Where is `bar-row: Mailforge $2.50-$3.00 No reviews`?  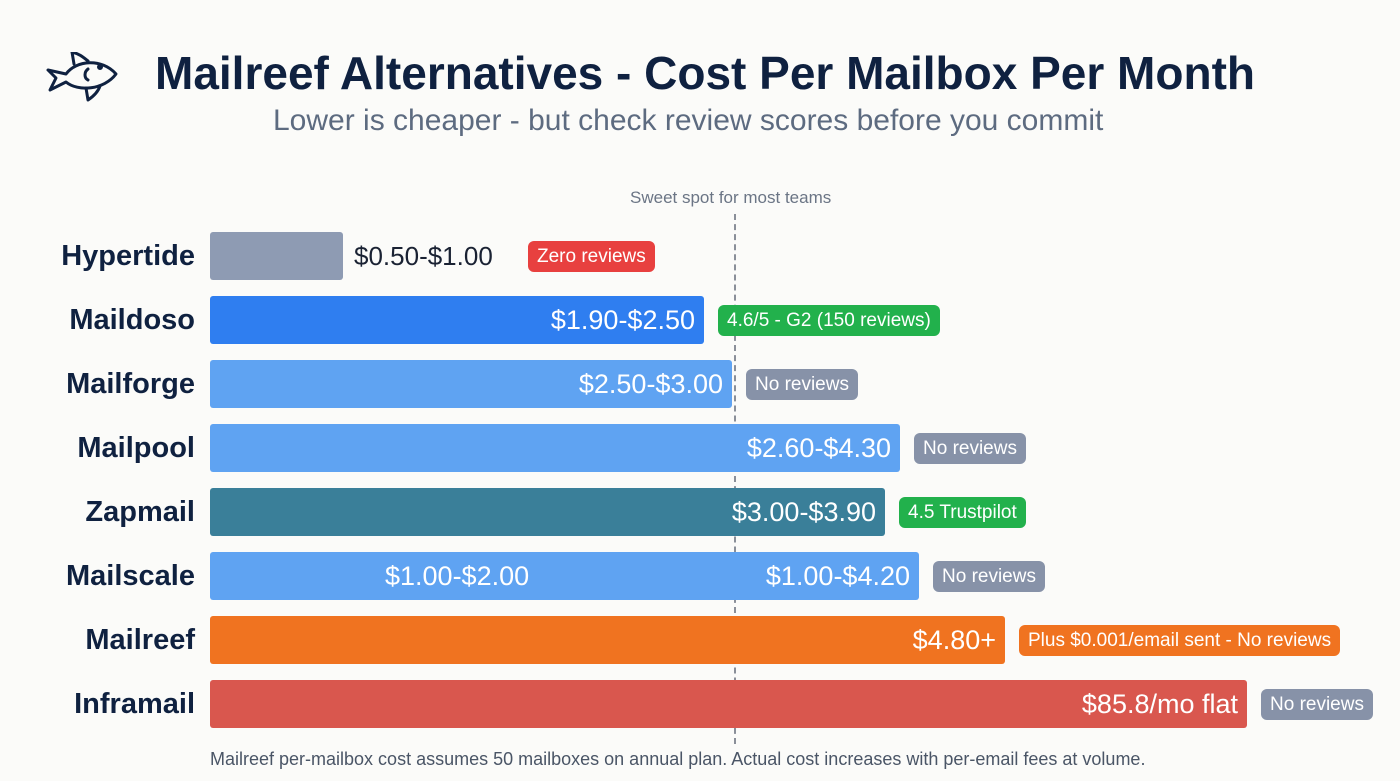
bar-row: Mailforge $2.50-$3.00 No reviews is located at coordinates (700, 384).